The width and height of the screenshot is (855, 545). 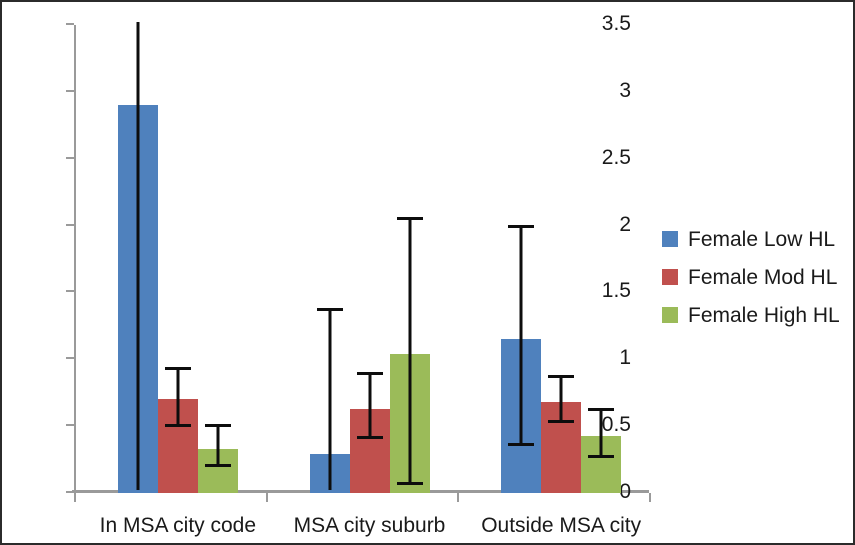 What do you see at coordinates (625, 224) in the screenshot?
I see `y-axis-tick-label: 2` at bounding box center [625, 224].